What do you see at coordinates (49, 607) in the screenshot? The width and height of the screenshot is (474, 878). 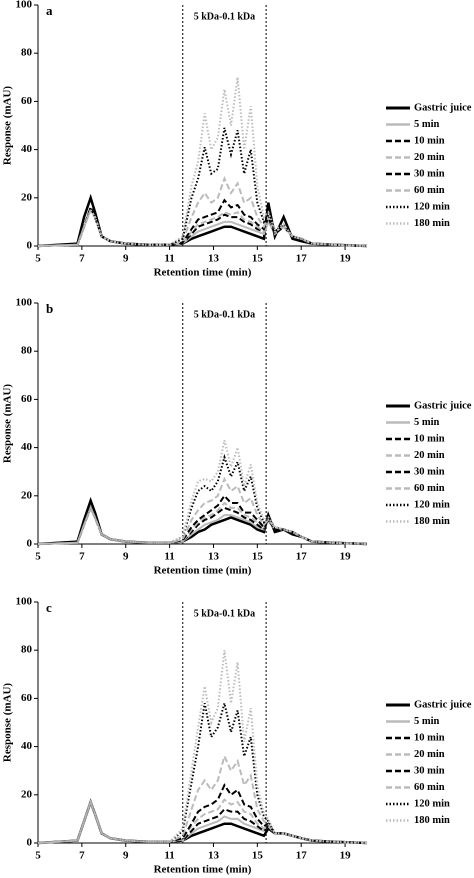 I see `panel-label: c` at bounding box center [49, 607].